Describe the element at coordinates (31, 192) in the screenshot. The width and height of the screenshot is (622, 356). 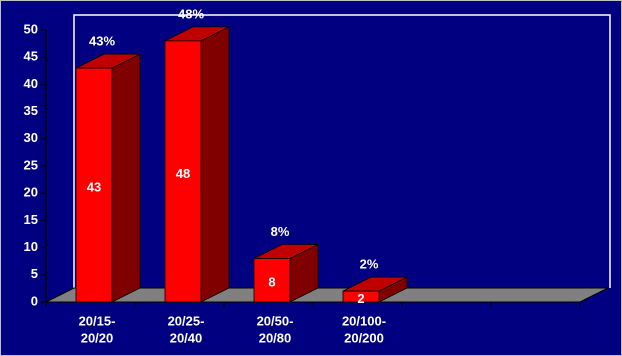
I see `y-tick-label: 20` at that location.